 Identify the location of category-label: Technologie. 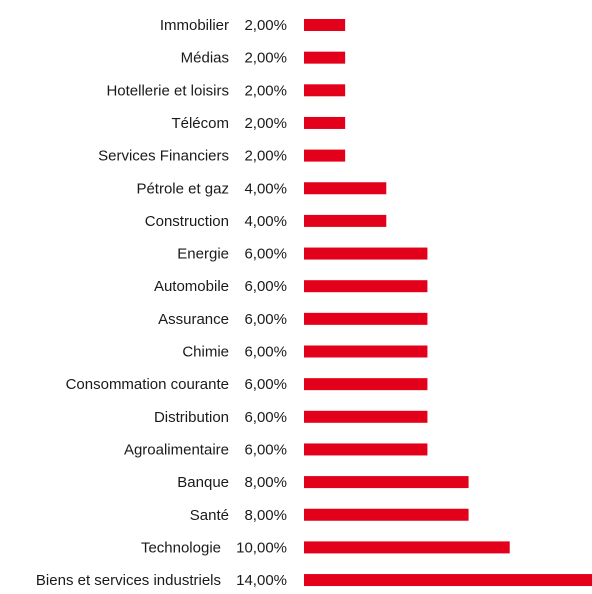
(181, 547).